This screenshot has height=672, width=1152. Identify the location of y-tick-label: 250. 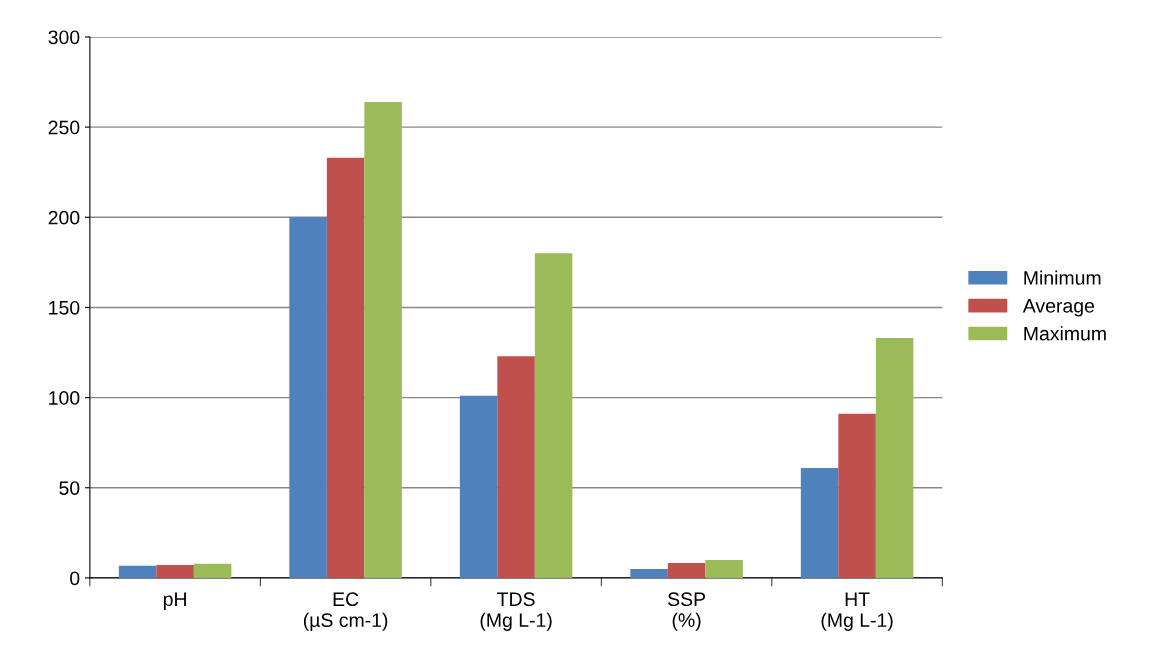
(64, 127).